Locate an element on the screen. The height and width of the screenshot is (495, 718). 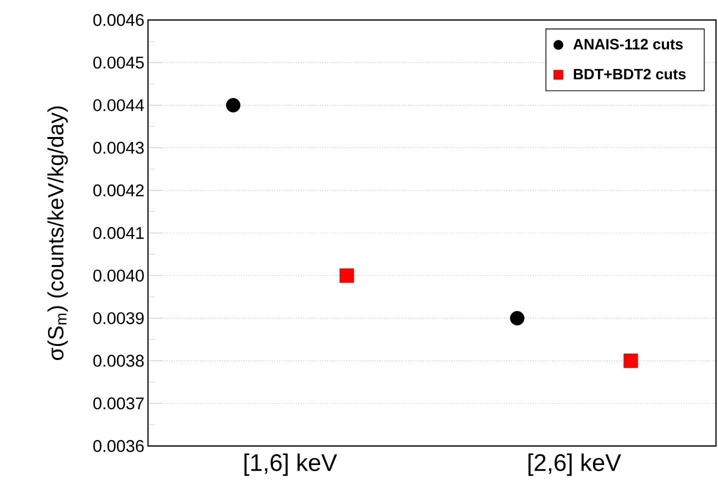
y-tick-label: 0.0045 is located at coordinates (118, 62).